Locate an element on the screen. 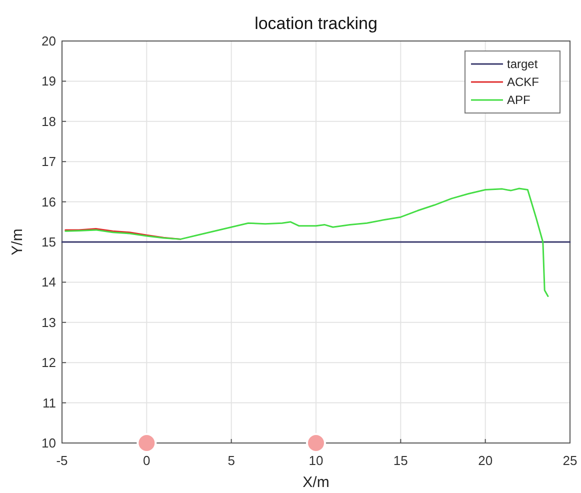 Image resolution: width=581 pixels, height=493 pixels. line-series is located at coordinates (123, 234).